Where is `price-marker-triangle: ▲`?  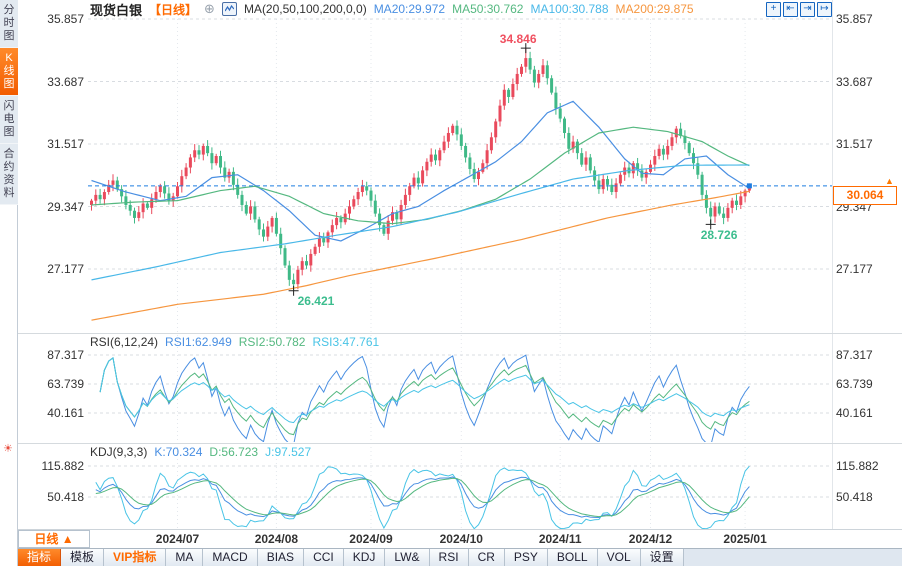 price-marker-triangle: ▲ is located at coordinates (889, 180).